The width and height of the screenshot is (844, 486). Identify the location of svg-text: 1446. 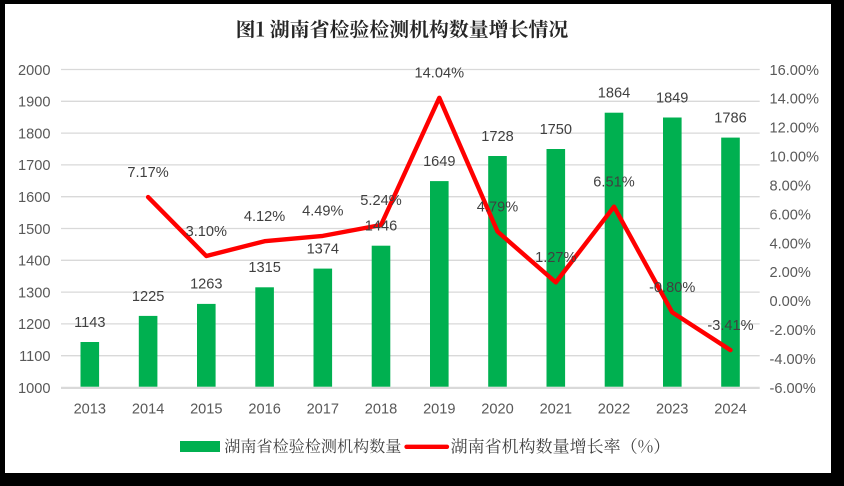
(381, 227).